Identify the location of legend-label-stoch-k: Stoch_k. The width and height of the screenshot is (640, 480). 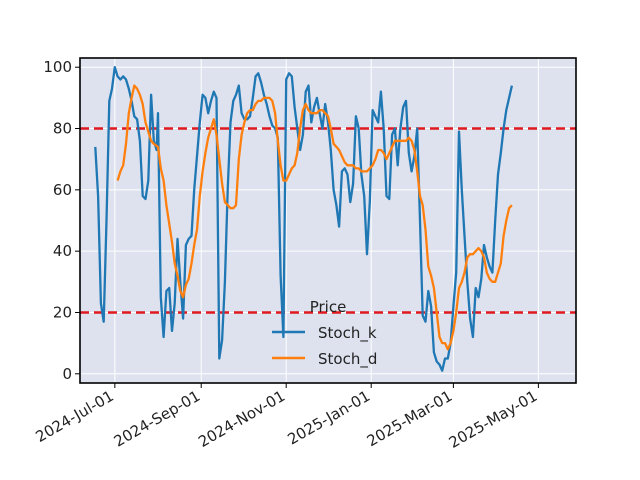
(347, 333).